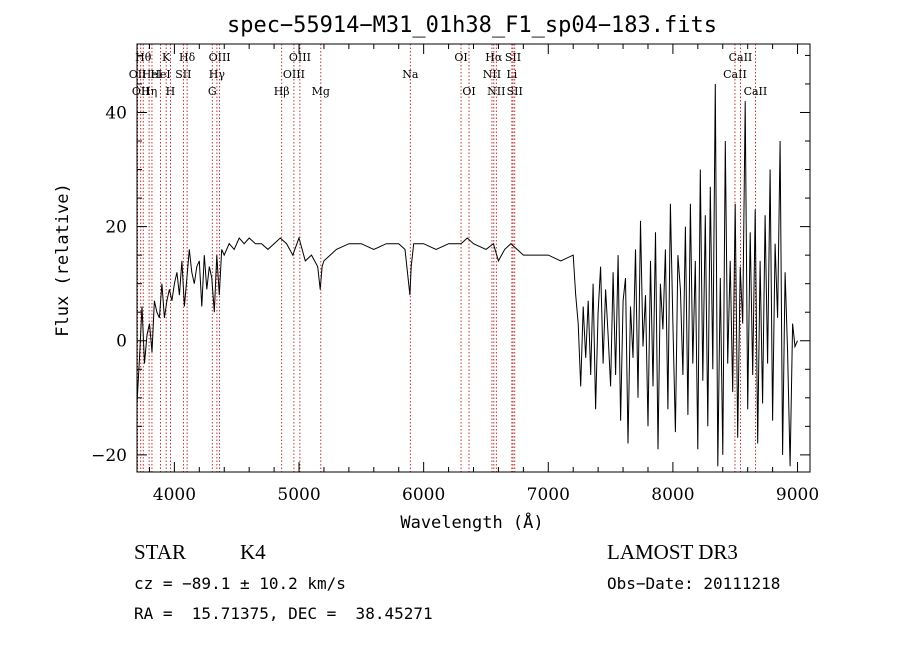 This screenshot has width=900, height=649. Describe the element at coordinates (321, 91) in the screenshot. I see `line-label-16: Mg` at that location.